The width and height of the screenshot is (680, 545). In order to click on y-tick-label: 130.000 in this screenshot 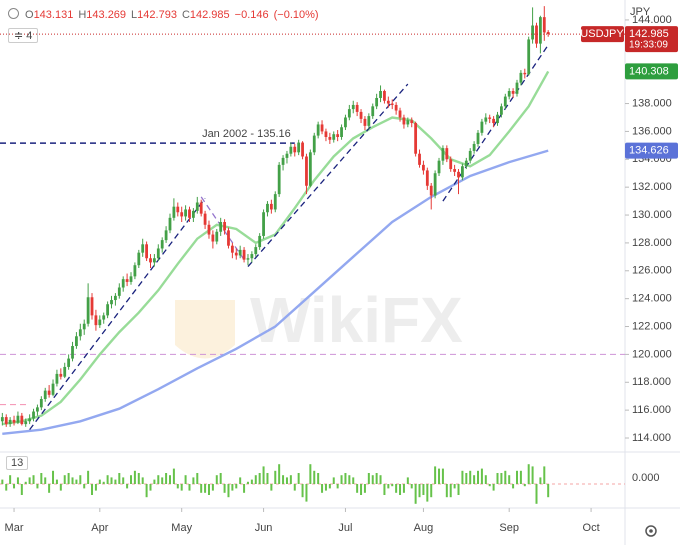, I will do `click(652, 215)`.